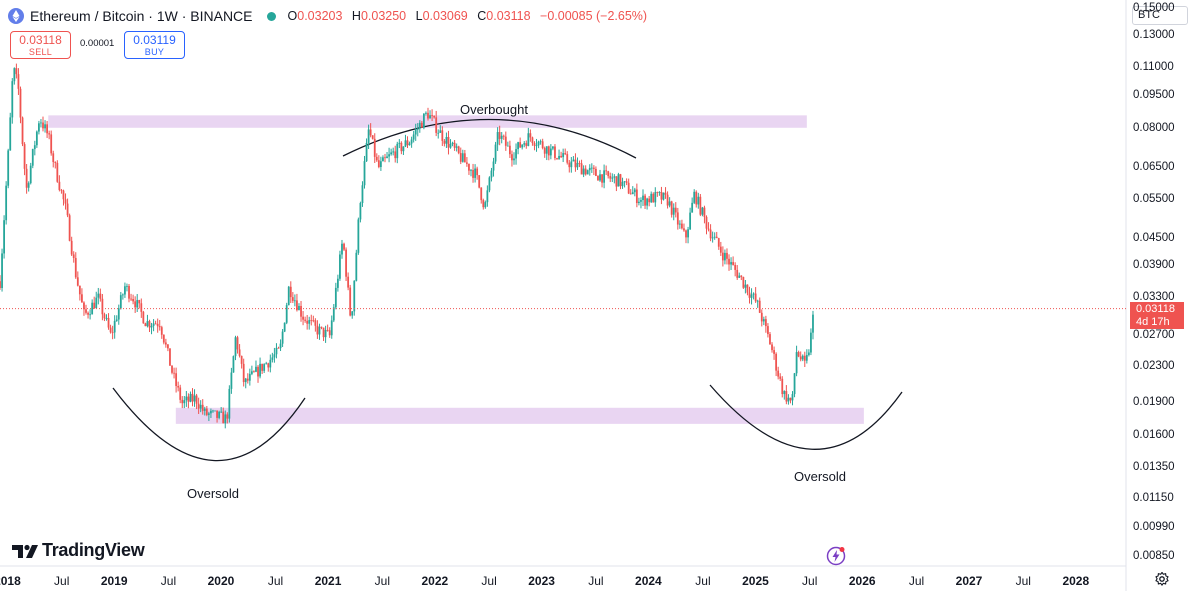 The image size is (1199, 591). Describe the element at coordinates (1154, 127) in the screenshot. I see `y-tick-label: 0.08000` at that location.